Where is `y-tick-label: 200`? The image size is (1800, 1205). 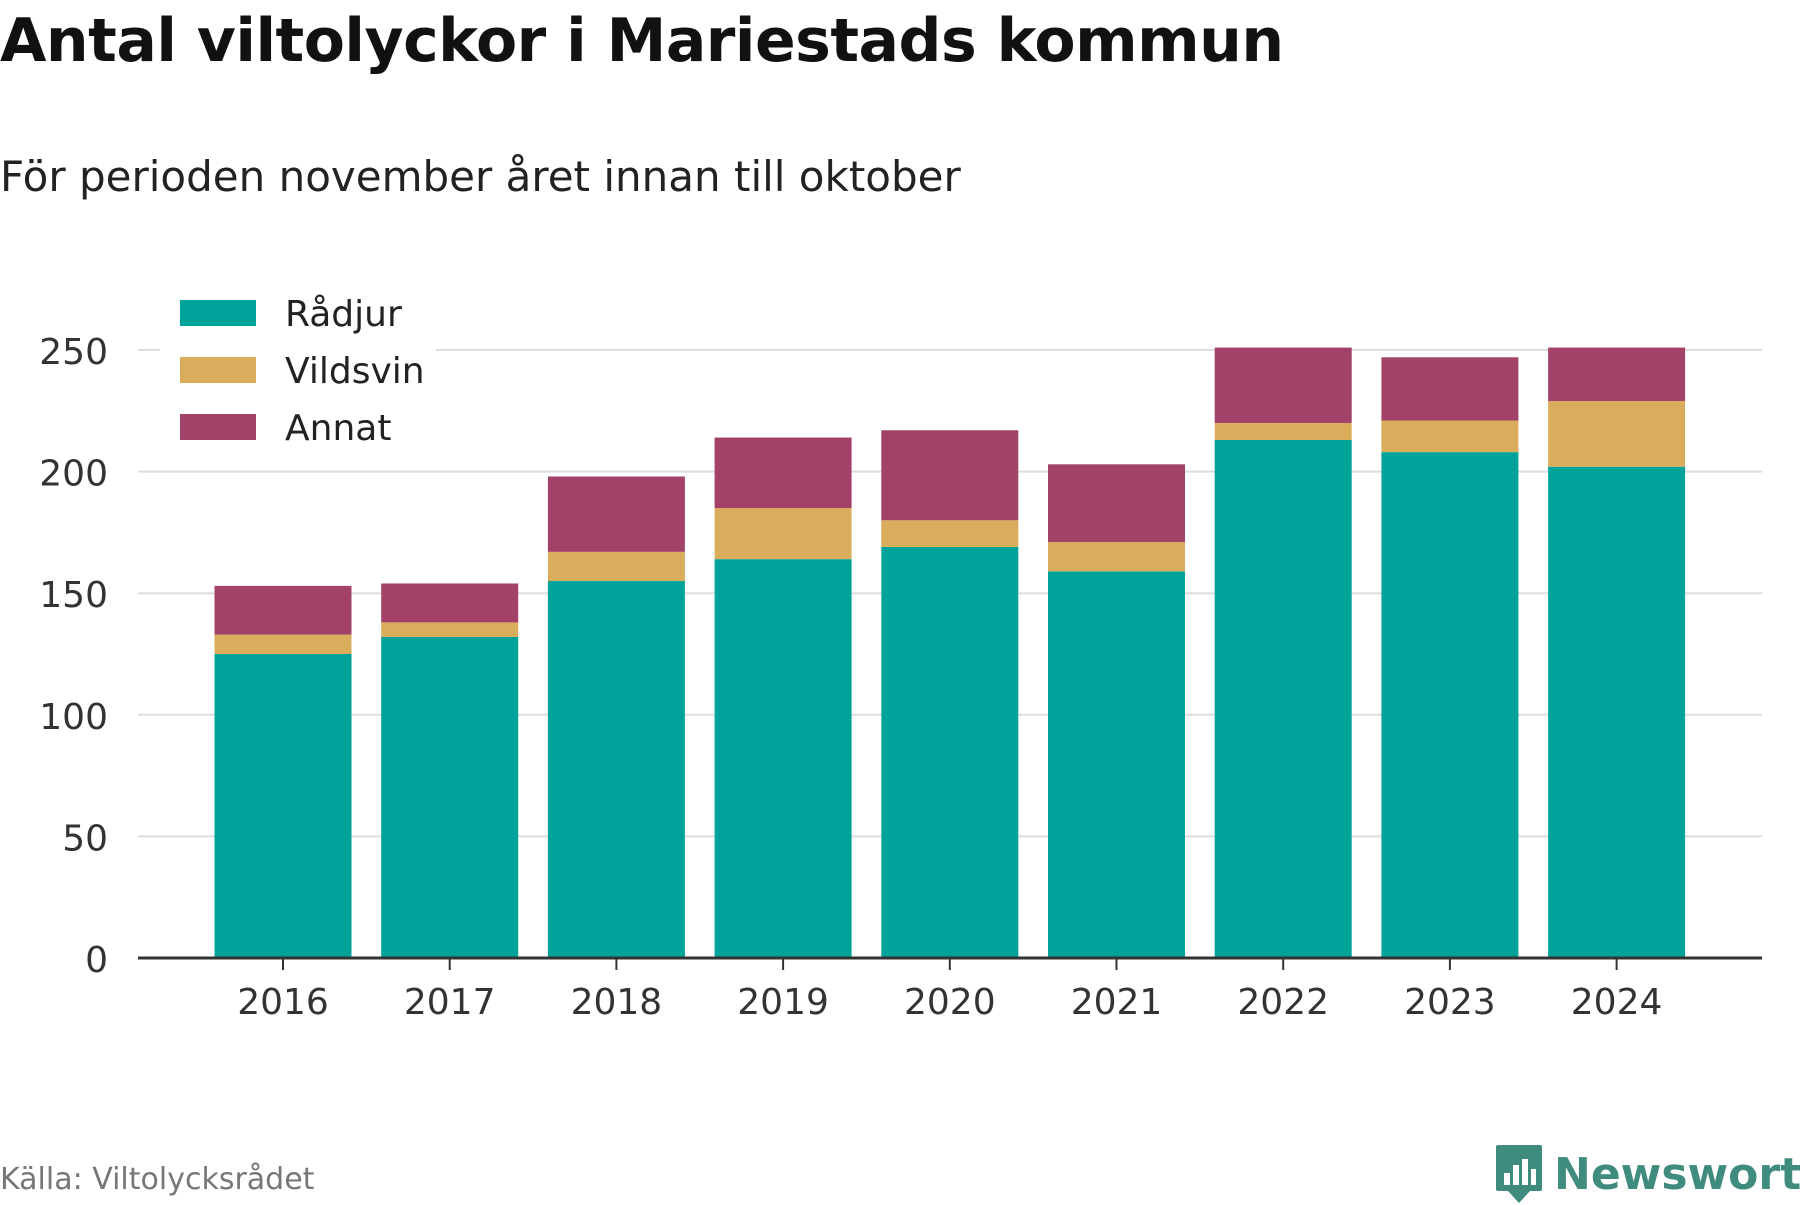
y-tick-label: 200 is located at coordinates (73, 474).